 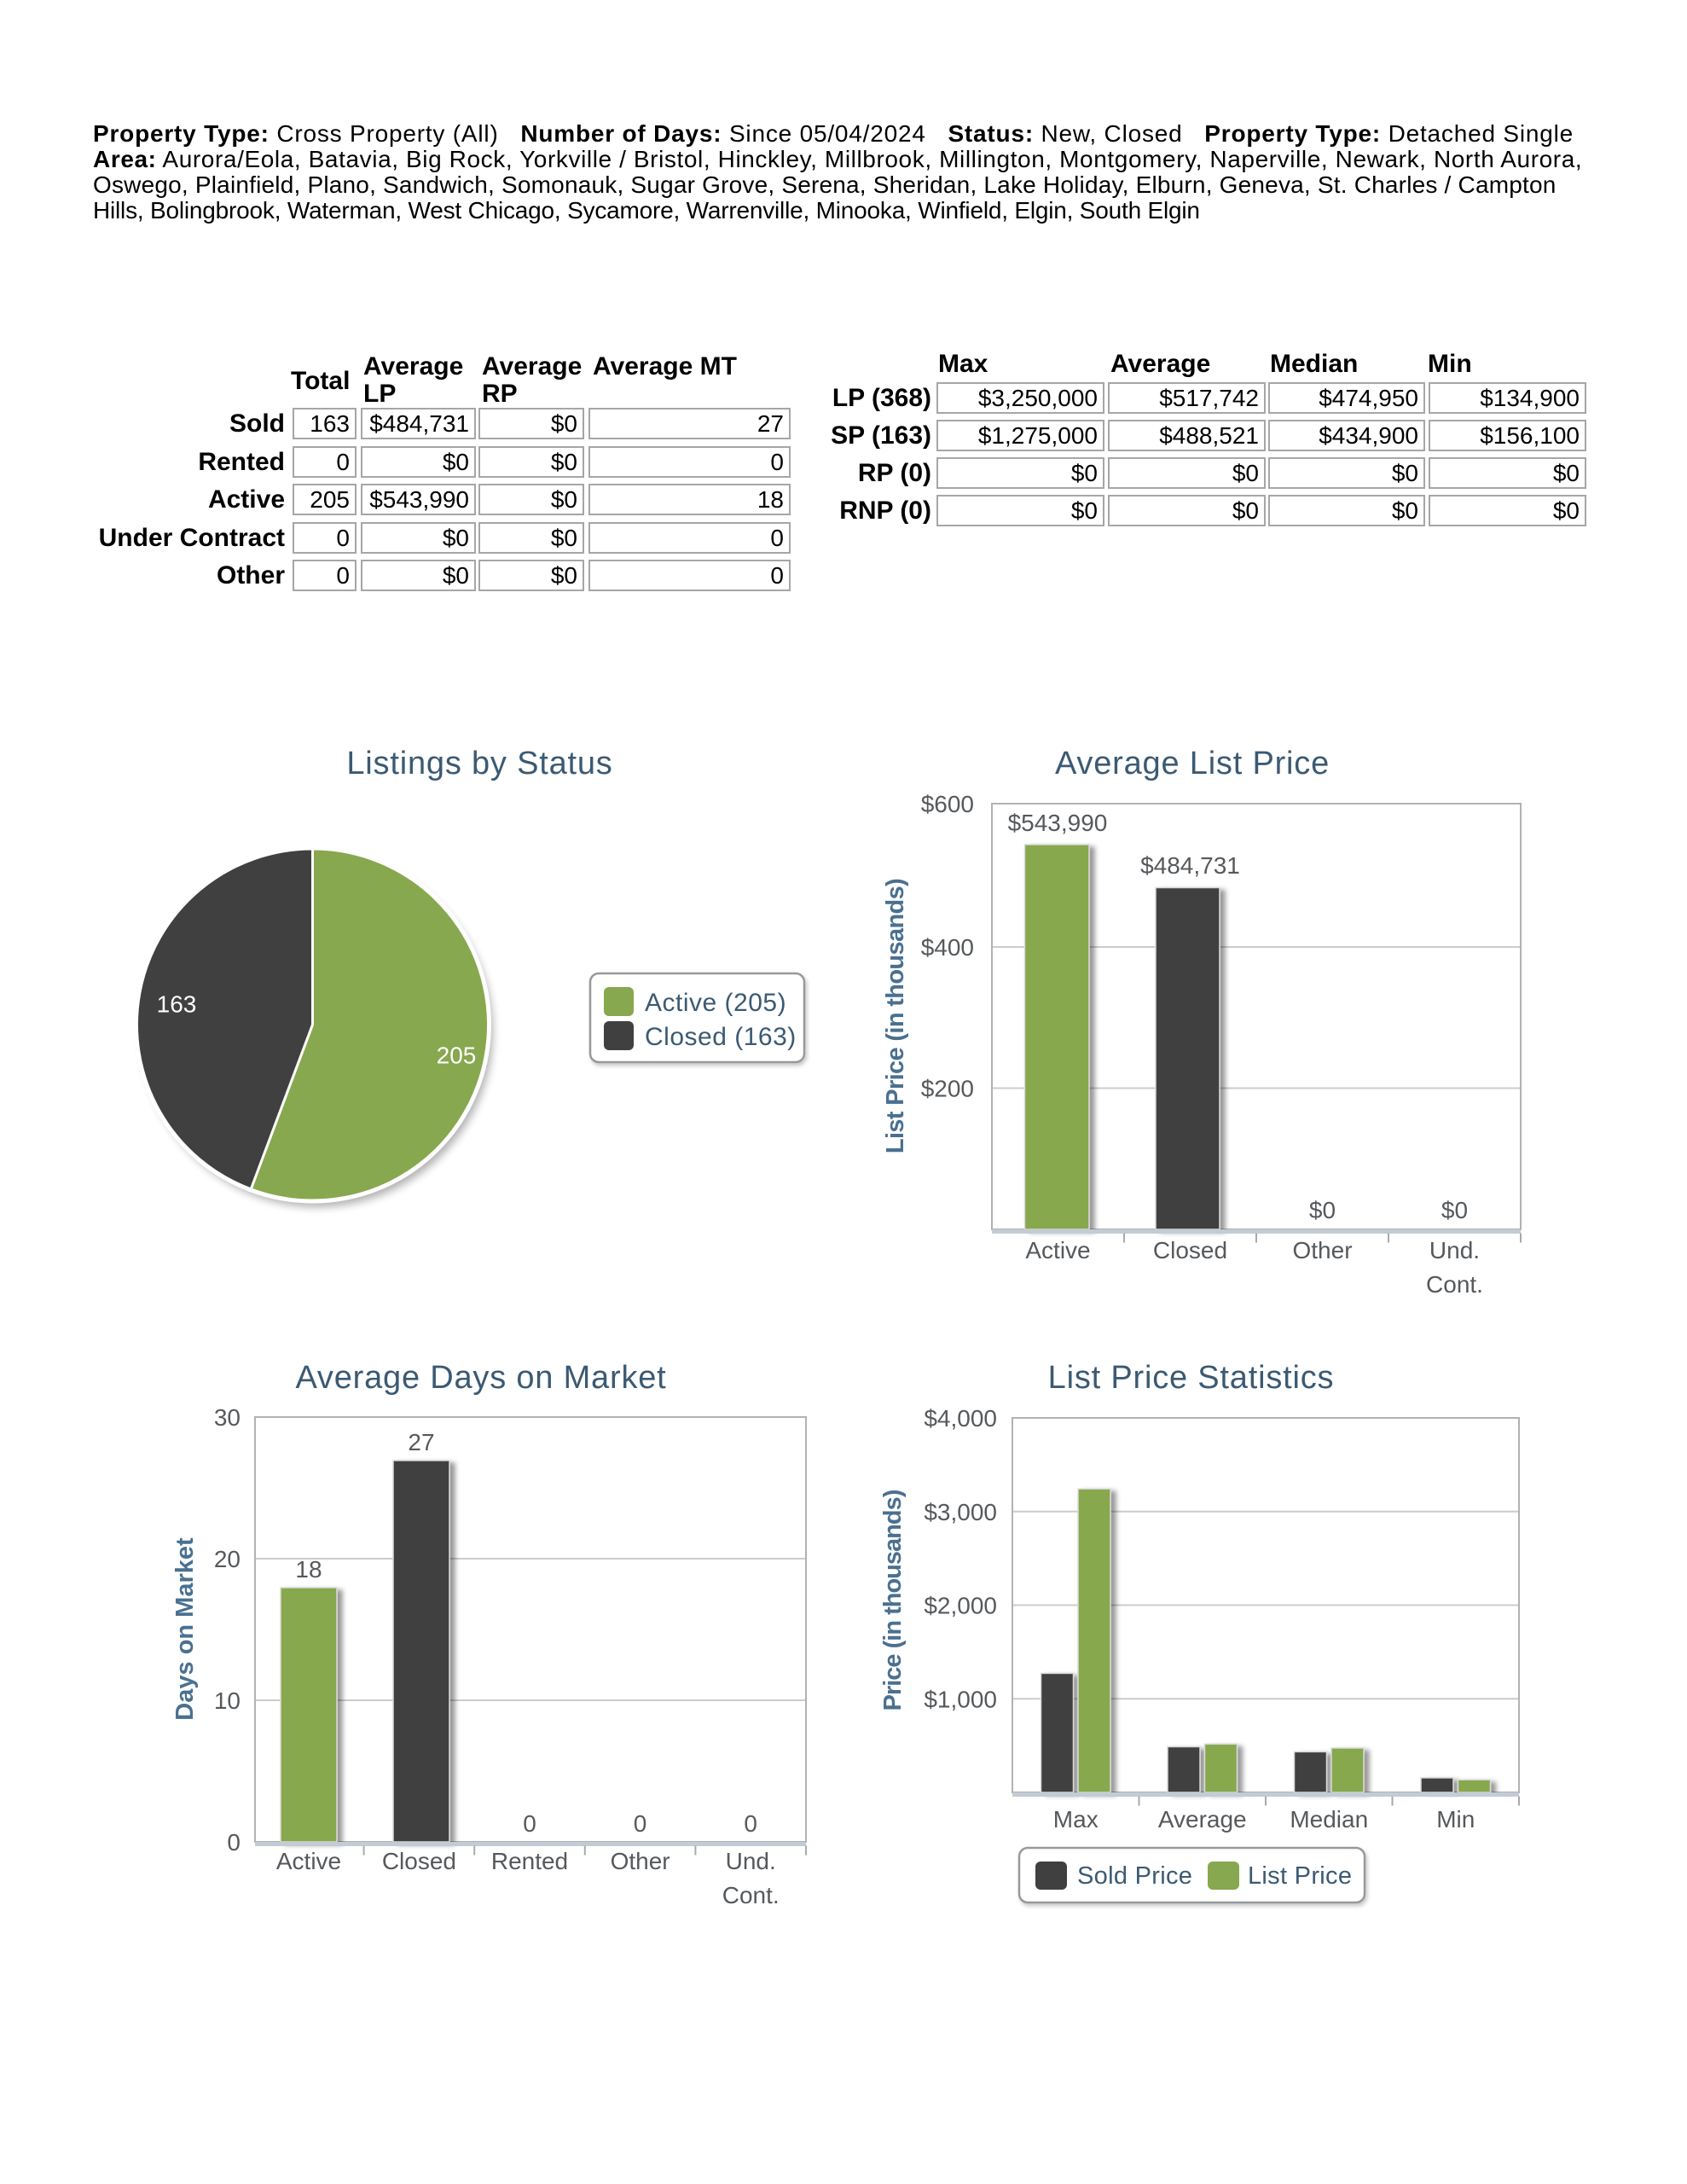 I want to click on svg-text: 27, so click(x=421, y=1442).